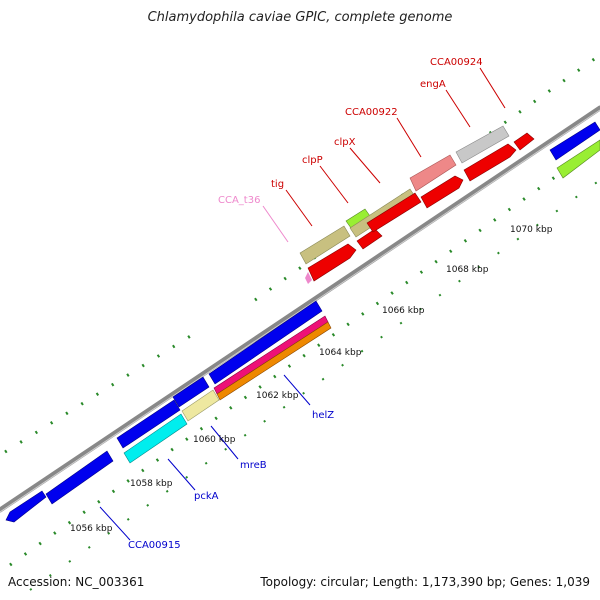 The width and height of the screenshot is (600, 600). I want to click on gene-pcka-block, so click(155, 438).